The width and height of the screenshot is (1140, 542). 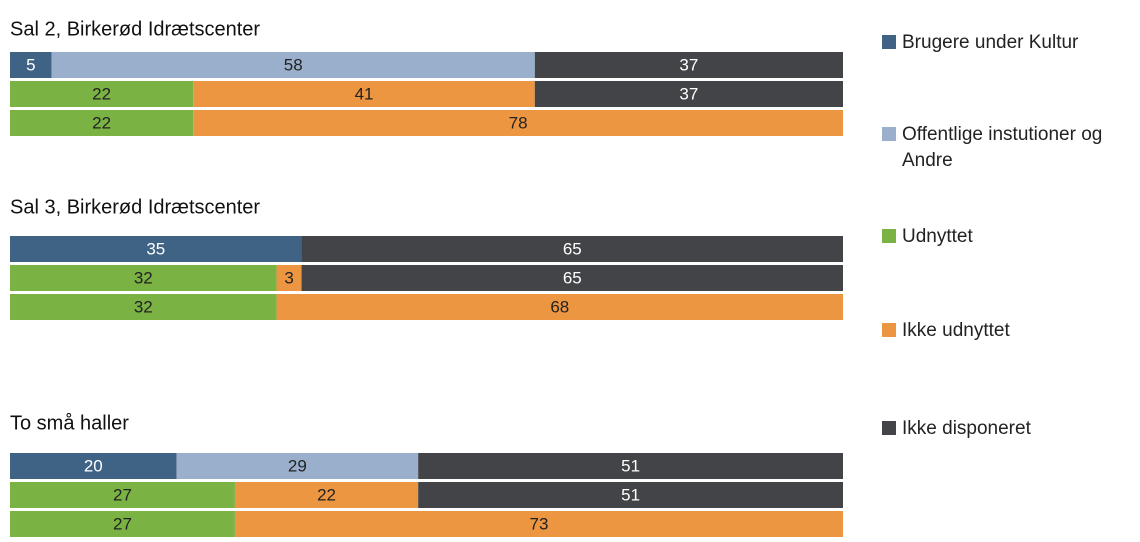 I want to click on legend-item: Ikke udnyttet, so click(x=1010, y=331).